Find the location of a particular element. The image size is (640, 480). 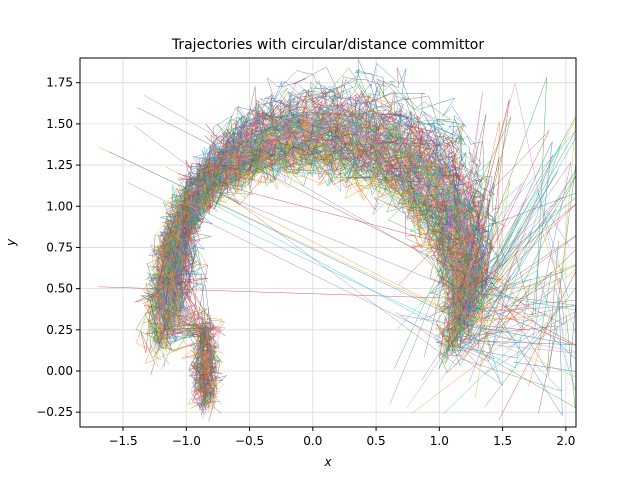

y-tick-label: 0.25 is located at coordinates (59, 330).